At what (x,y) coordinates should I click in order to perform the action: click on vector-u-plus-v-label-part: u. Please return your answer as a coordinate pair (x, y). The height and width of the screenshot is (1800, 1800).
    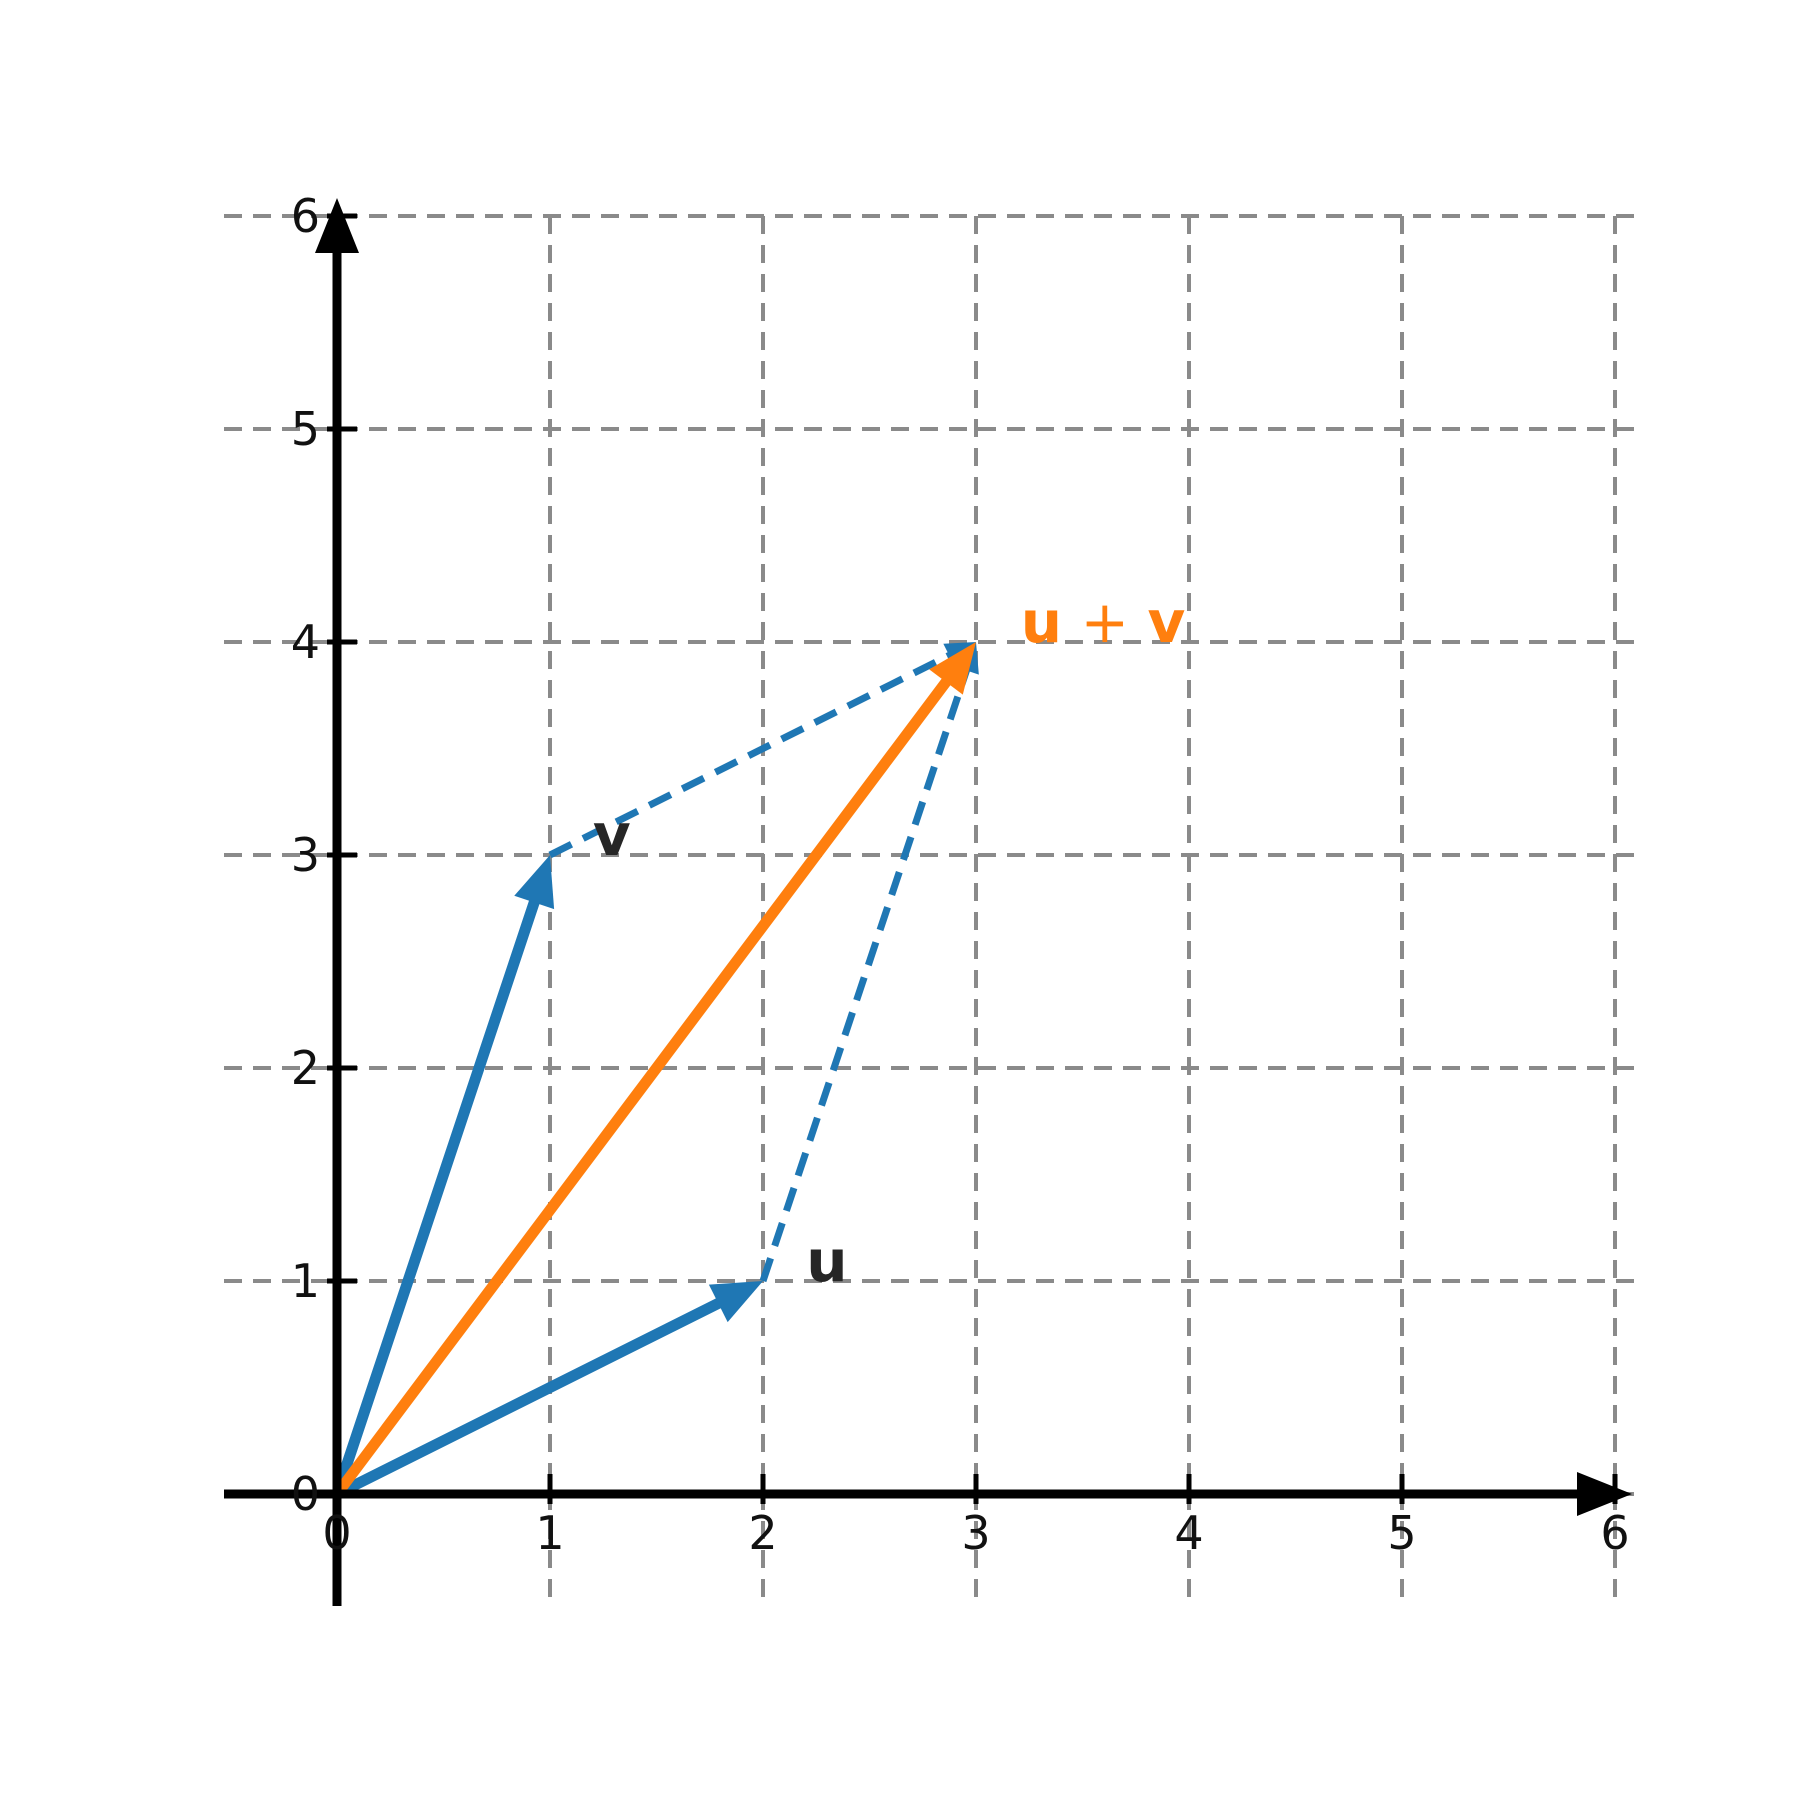
    Looking at the image, I should click on (1041, 622).